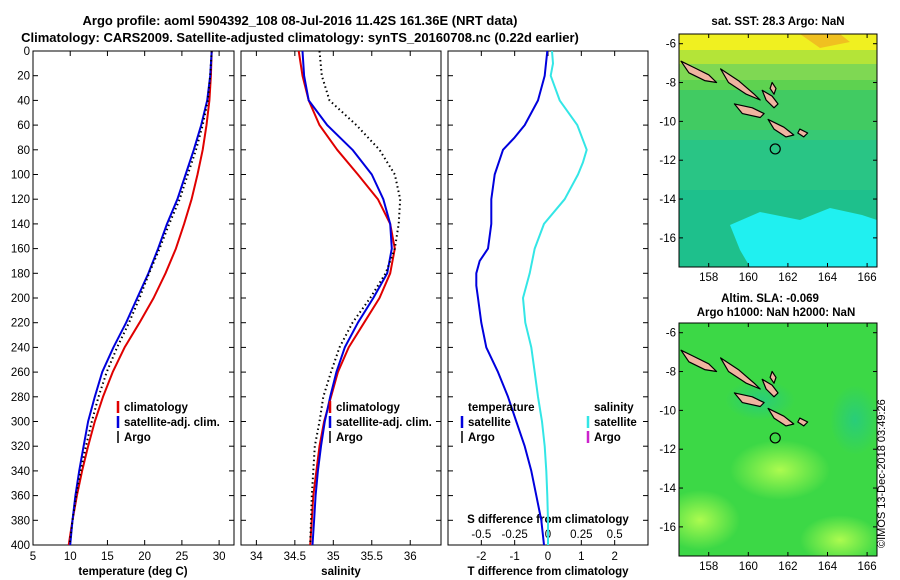 The width and height of the screenshot is (900, 580). I want to click on sla-map-title-1: Altim. SLA: -0.069, so click(770, 299).